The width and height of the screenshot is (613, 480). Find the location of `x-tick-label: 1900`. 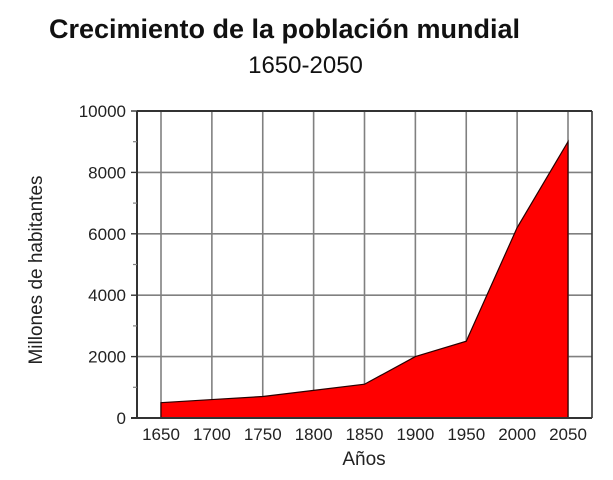

x-tick-label: 1900 is located at coordinates (415, 434).